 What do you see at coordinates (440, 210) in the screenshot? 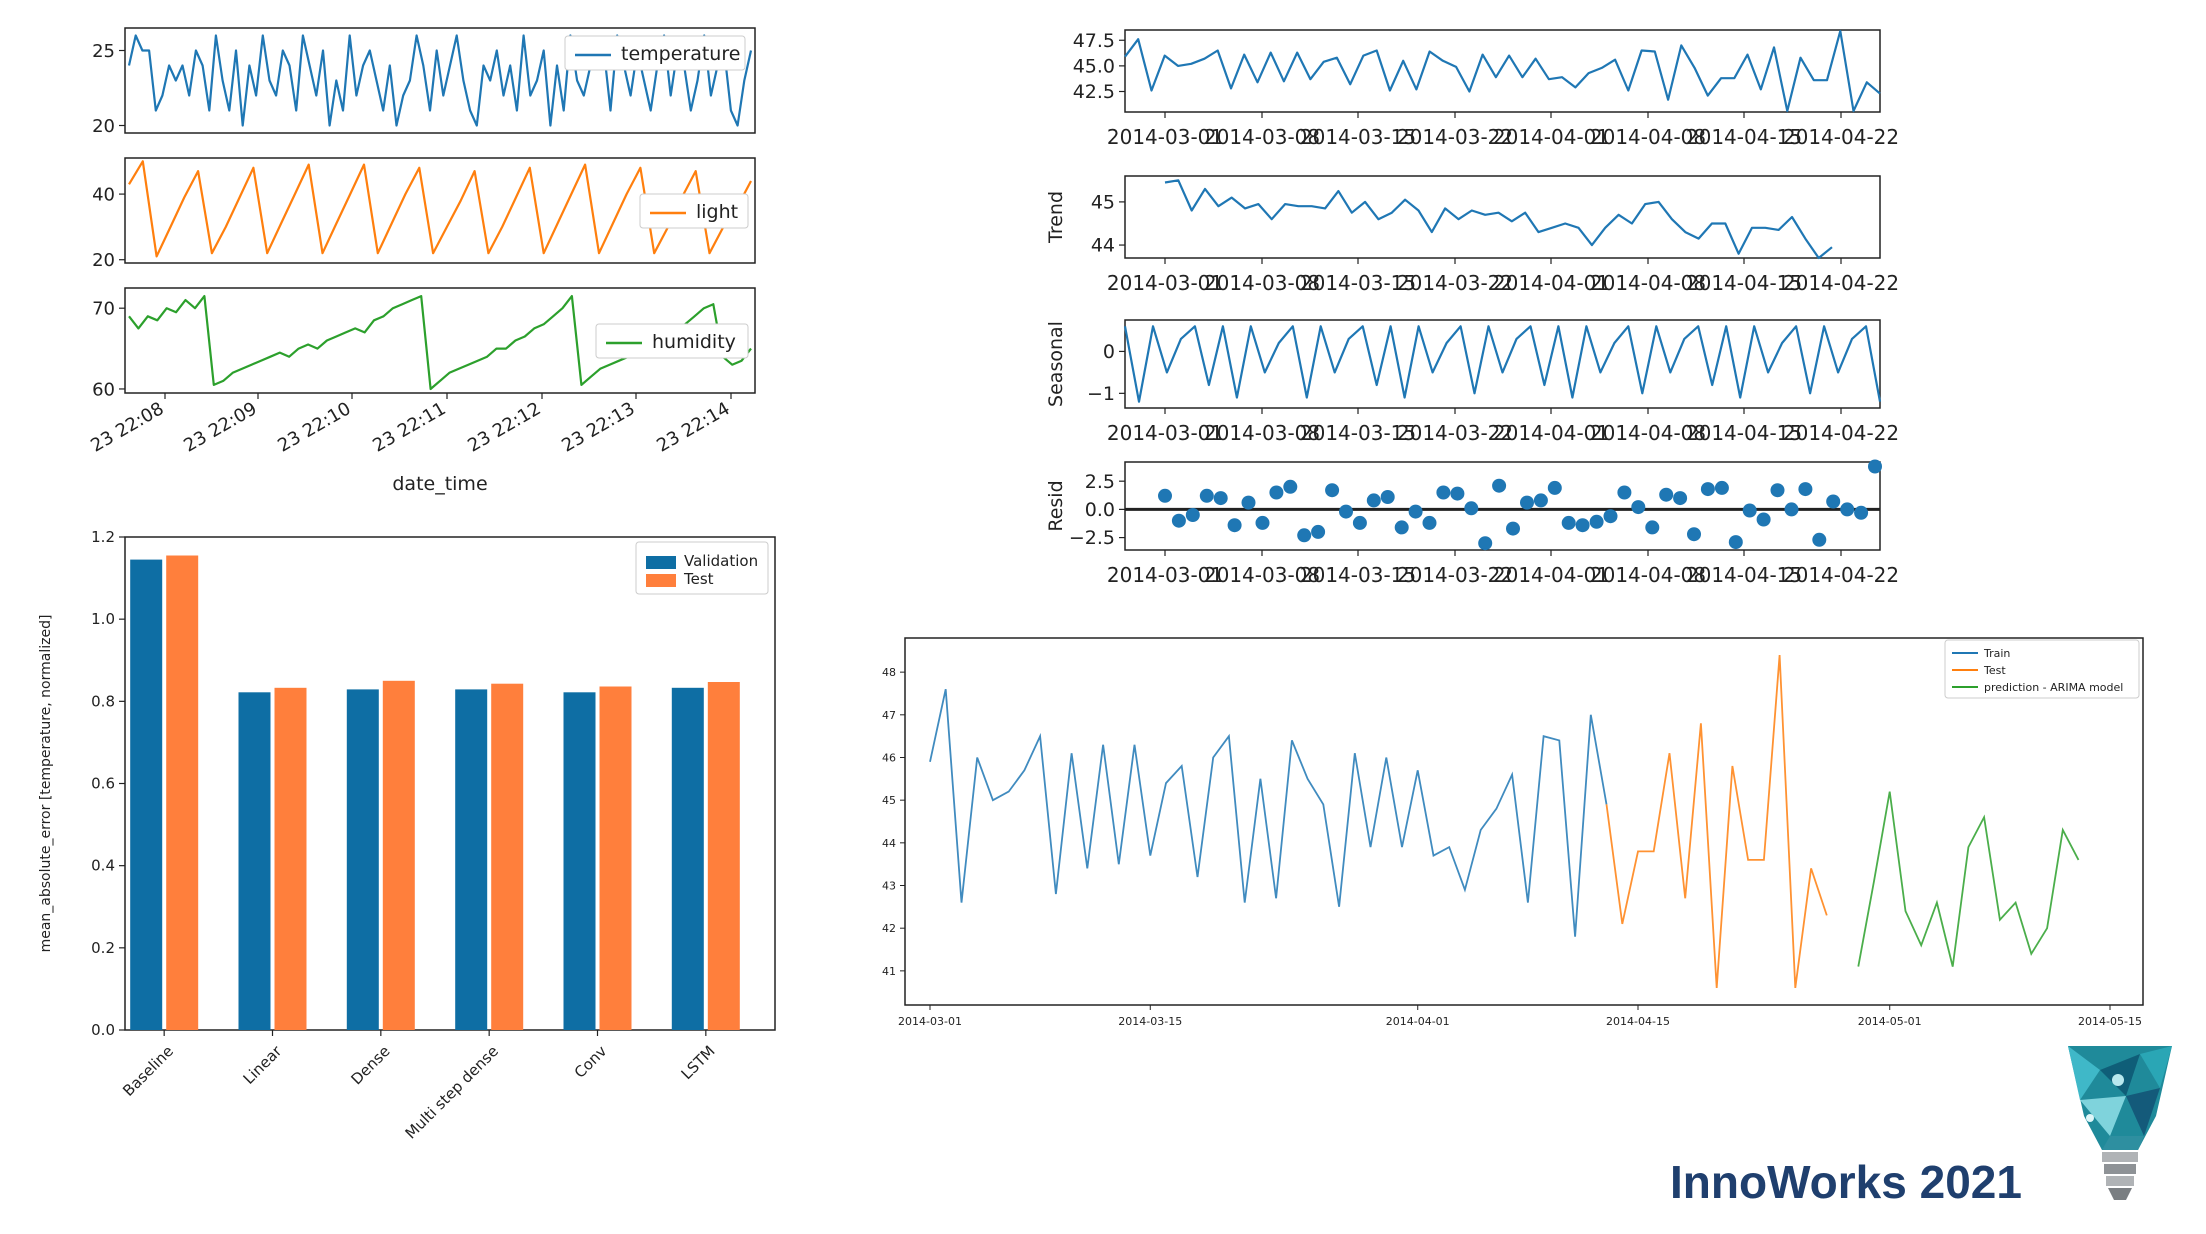
I see `sensor-panel-light` at bounding box center [440, 210].